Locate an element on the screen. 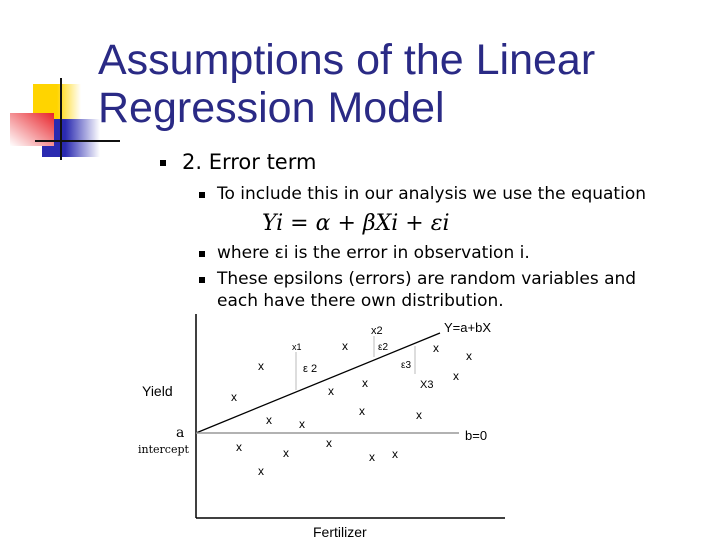 The height and width of the screenshot is (540, 720). label-x2: x2 is located at coordinates (377, 331).